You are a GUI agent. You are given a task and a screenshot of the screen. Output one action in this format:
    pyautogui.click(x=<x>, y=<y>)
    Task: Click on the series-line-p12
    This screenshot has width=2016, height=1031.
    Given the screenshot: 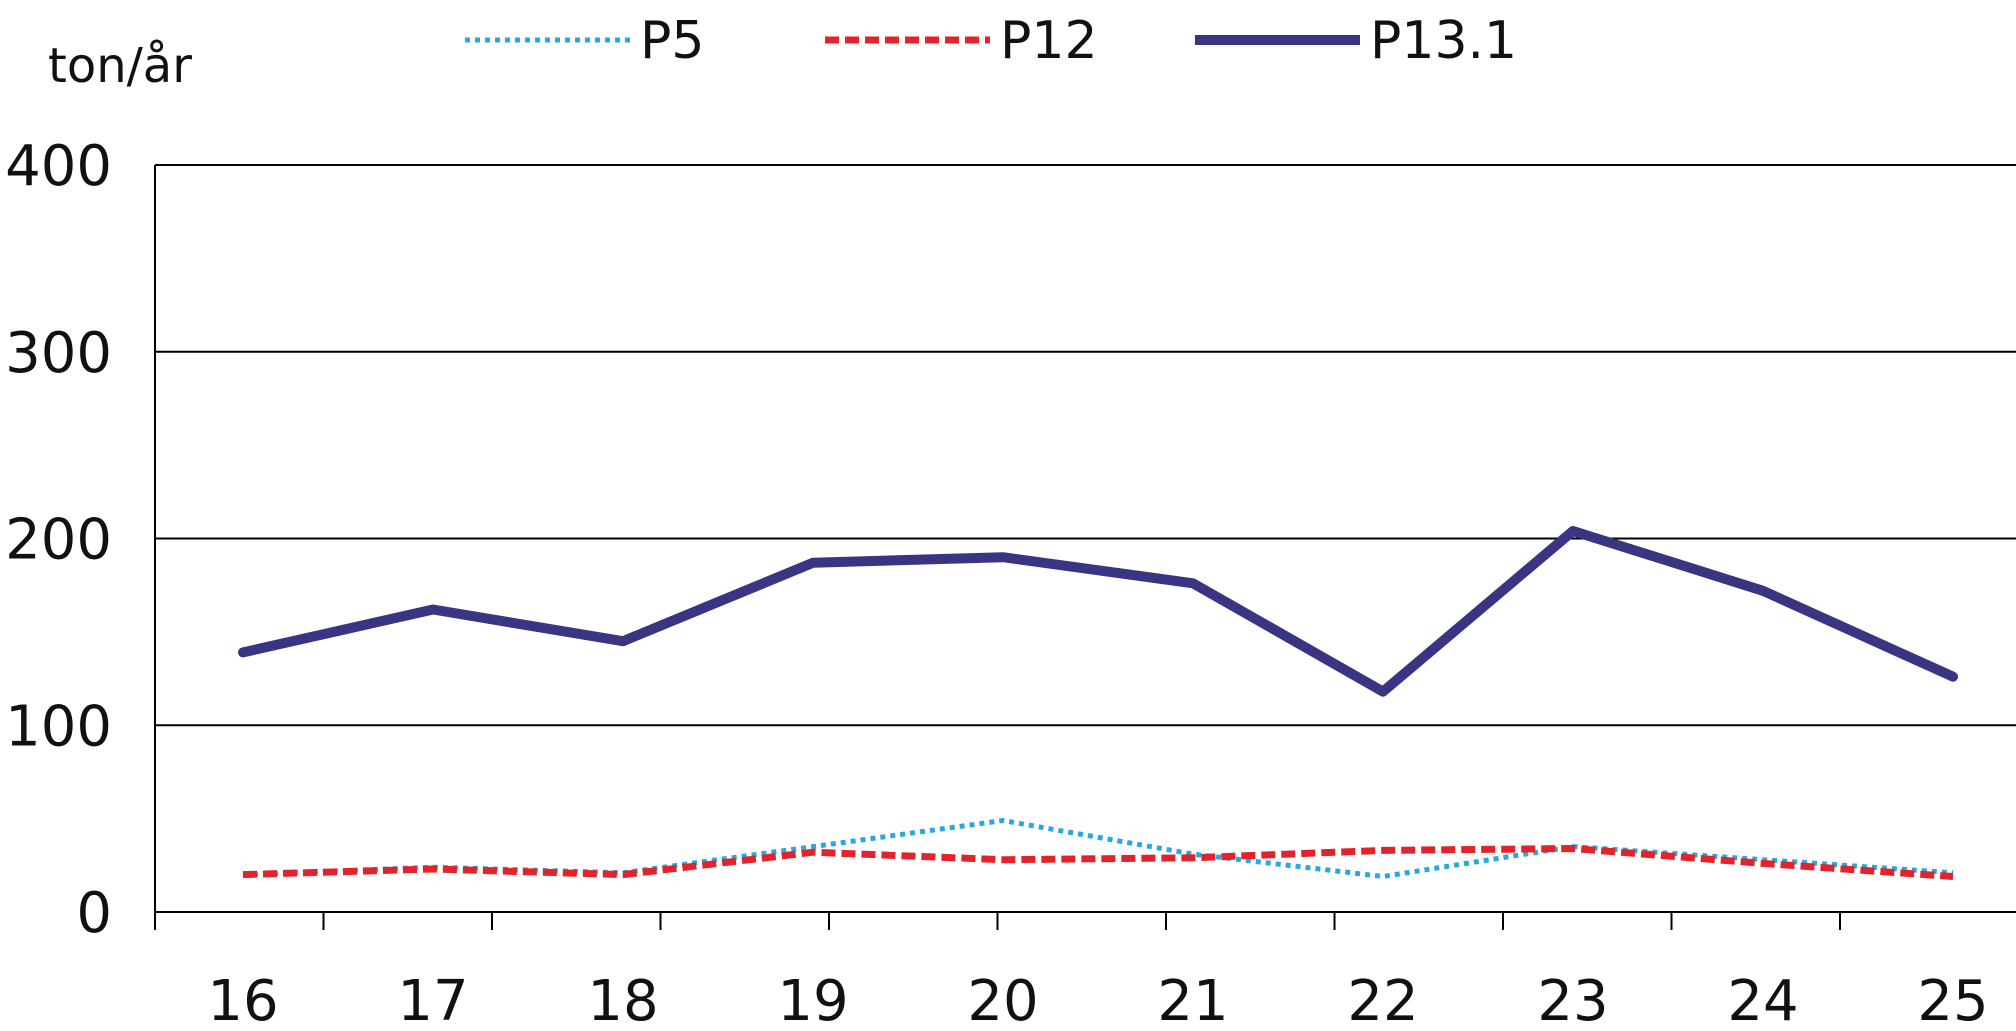 What is the action you would take?
    pyautogui.click(x=1098, y=862)
    